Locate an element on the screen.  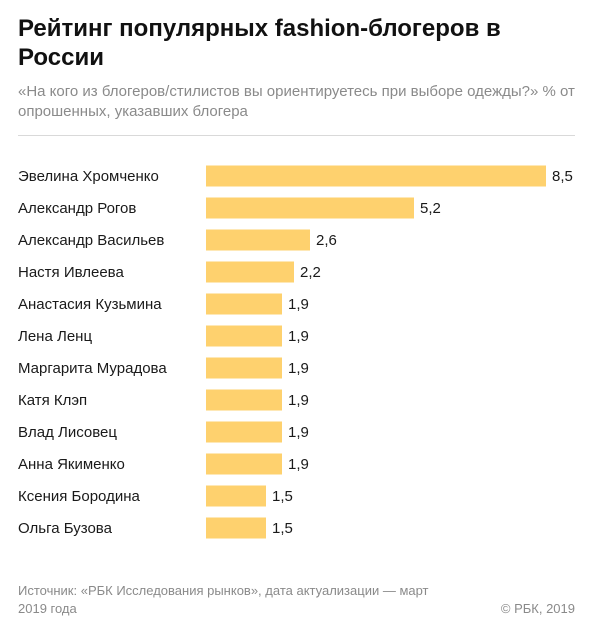
category-label: Маргарита Мурадова is located at coordinates (92, 368).